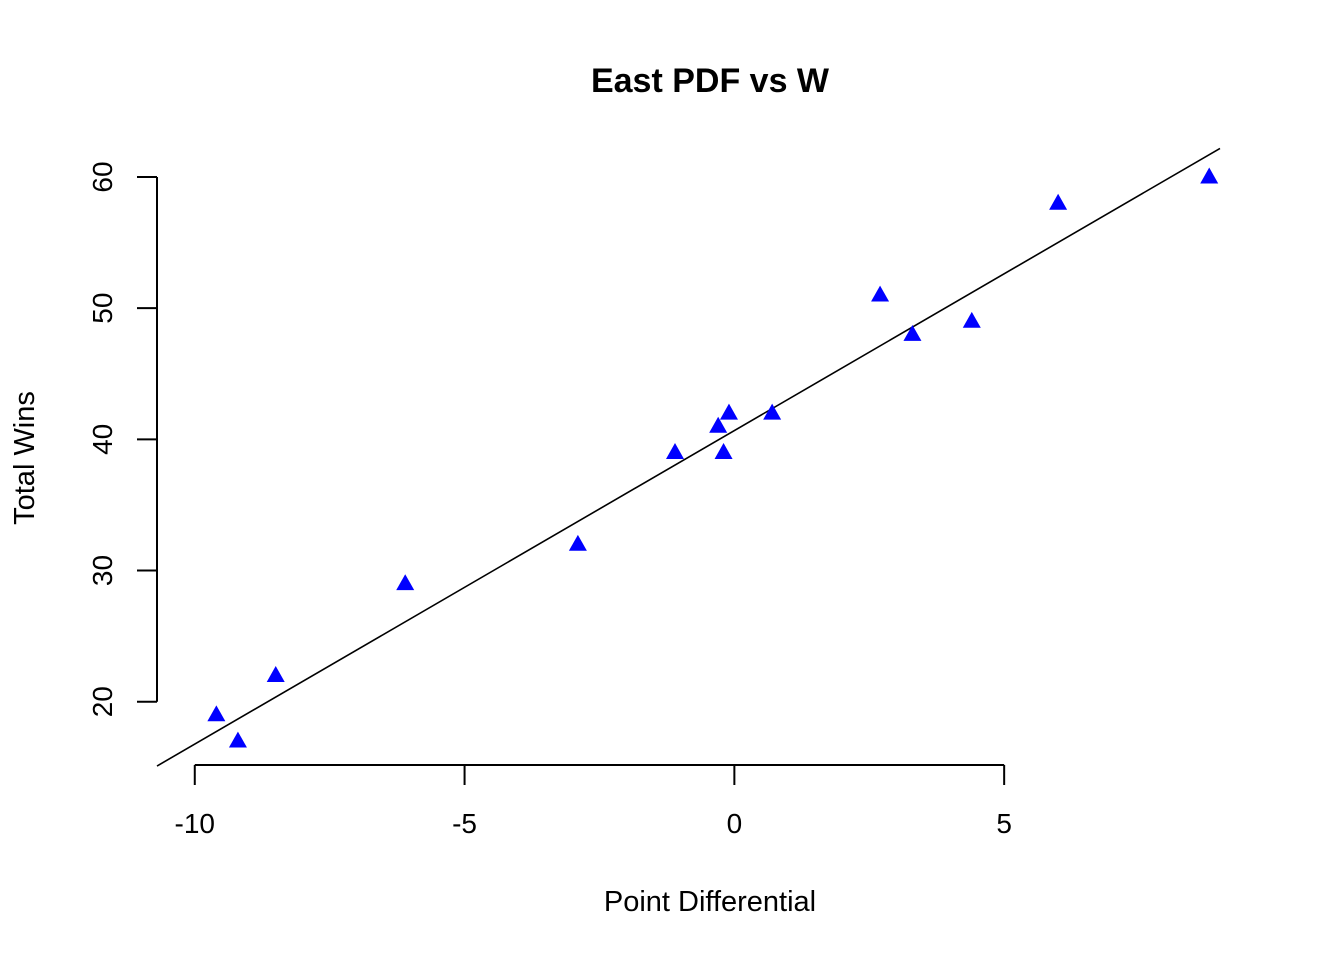  What do you see at coordinates (195, 823) in the screenshot?
I see `x-tick-label: -10` at bounding box center [195, 823].